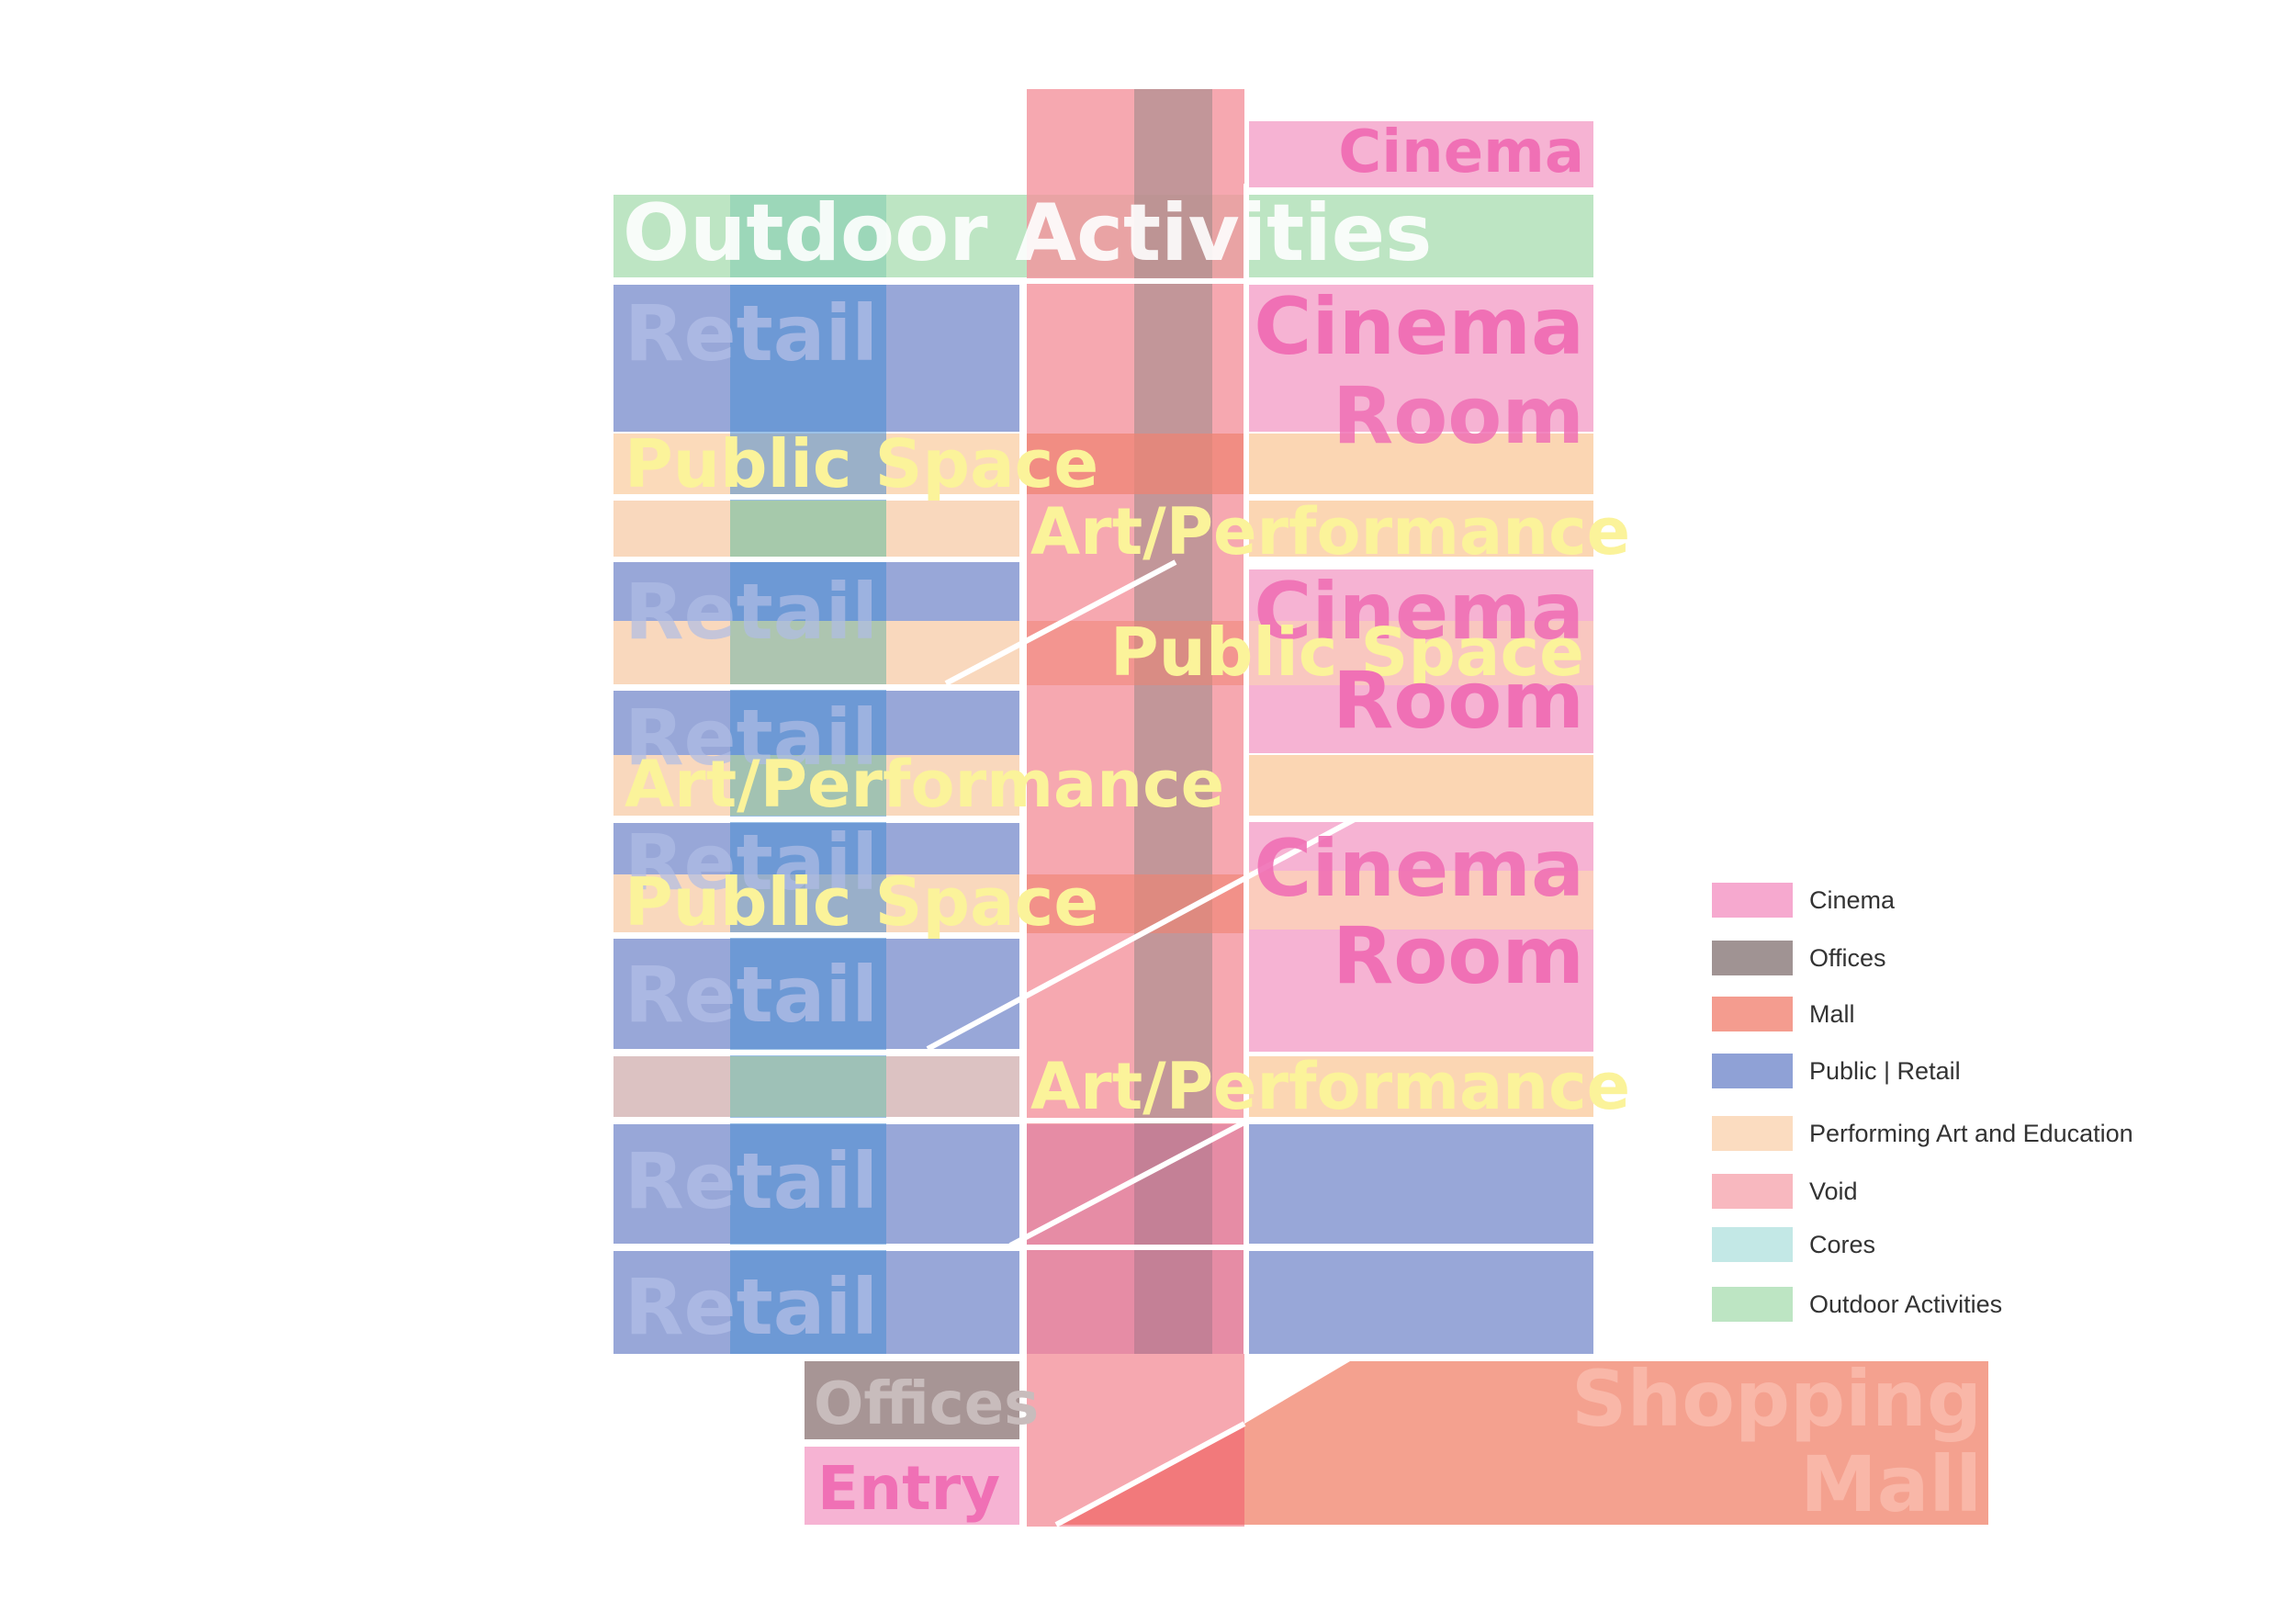 The width and height of the screenshot is (2296, 1623). What do you see at coordinates (1971, 1133) in the screenshot?
I see `legend-label: Performing Art and Education` at bounding box center [1971, 1133].